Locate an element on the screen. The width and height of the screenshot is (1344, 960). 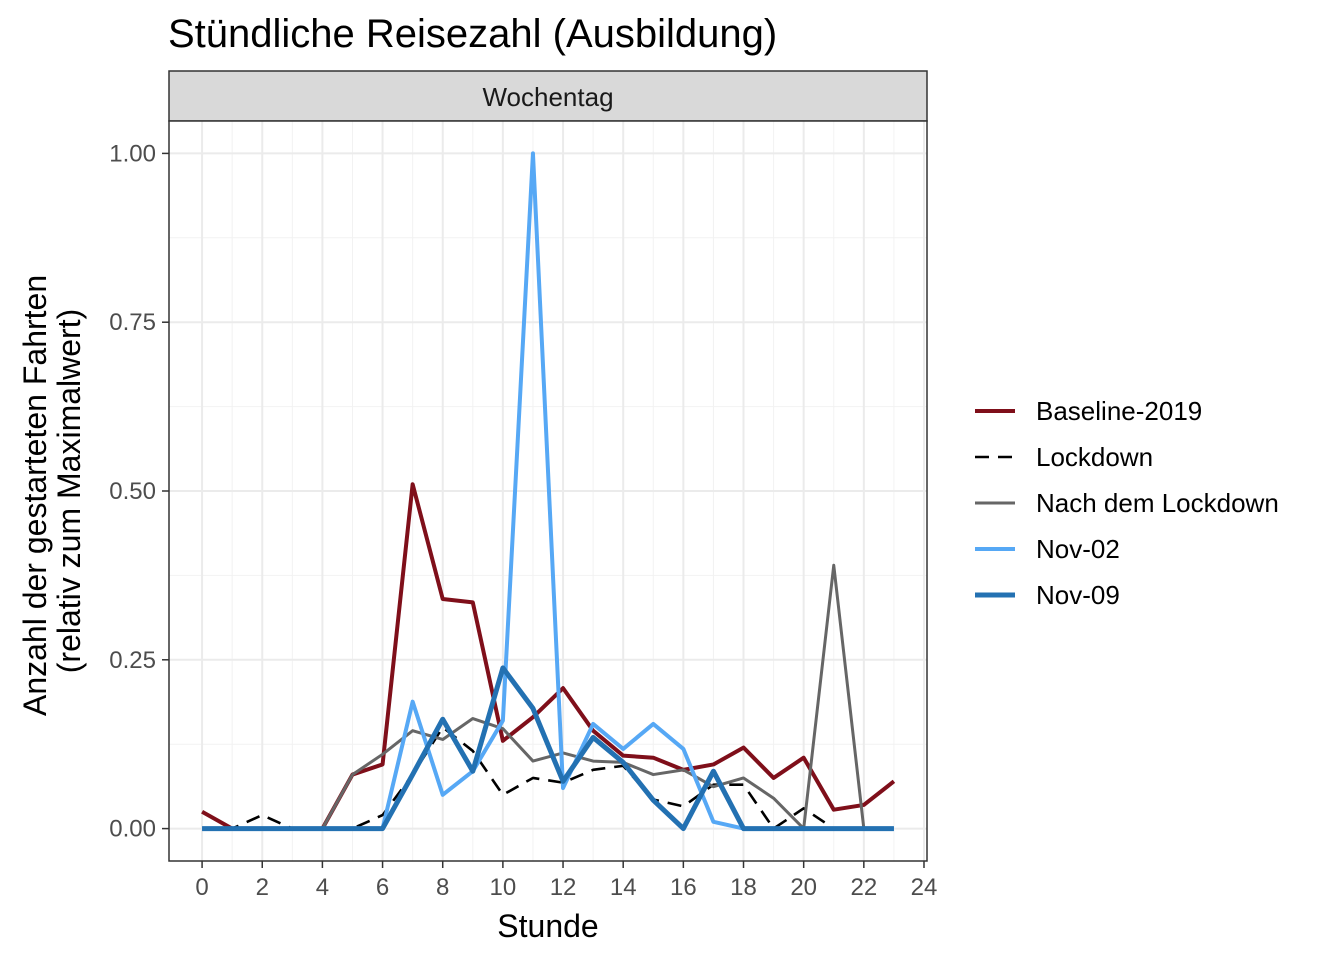
x-tick-label: 22 is located at coordinates (863, 887).